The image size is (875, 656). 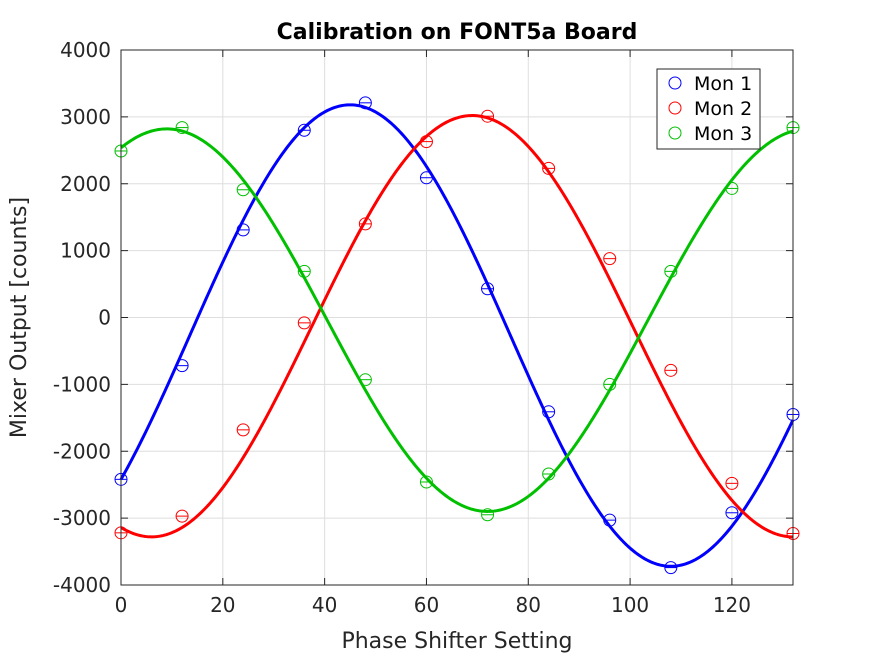 I want to click on y-tick-label: 2000, so click(x=85, y=184).